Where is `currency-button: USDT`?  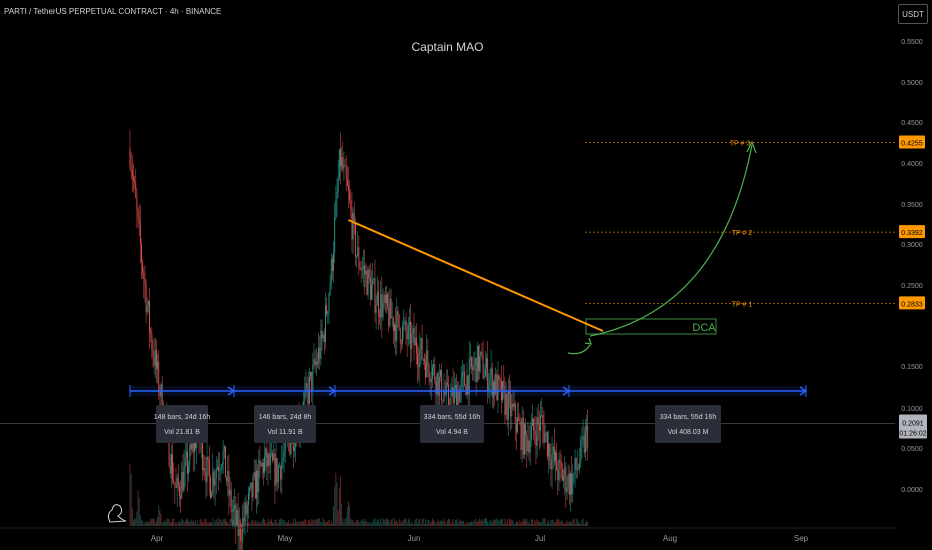 currency-button: USDT is located at coordinates (913, 14).